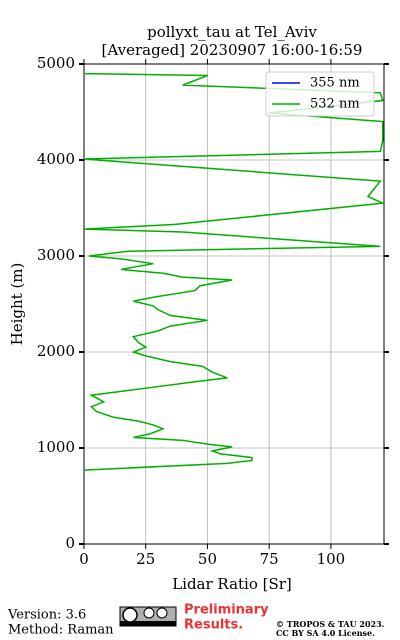 Image resolution: width=400 pixels, height=640 pixels. What do you see at coordinates (56, 351) in the screenshot?
I see `y-tick-label: 2000` at bounding box center [56, 351].